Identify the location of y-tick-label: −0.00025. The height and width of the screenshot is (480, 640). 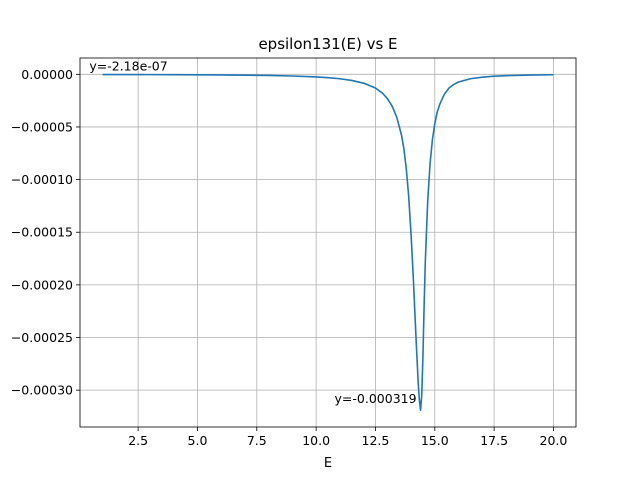
(42, 337).